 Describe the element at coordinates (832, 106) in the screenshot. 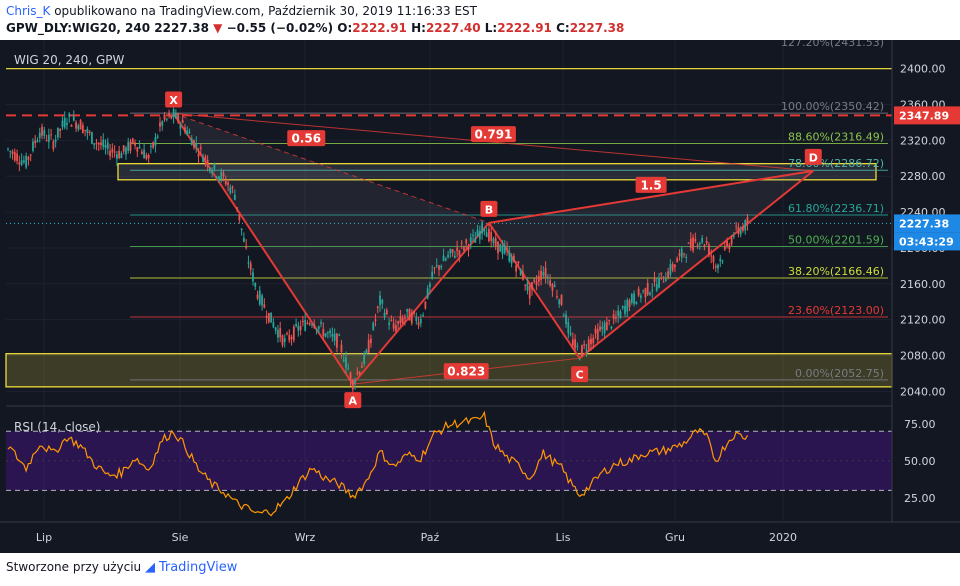

I see `fib-label-0: 100.00%(2350.42)` at that location.